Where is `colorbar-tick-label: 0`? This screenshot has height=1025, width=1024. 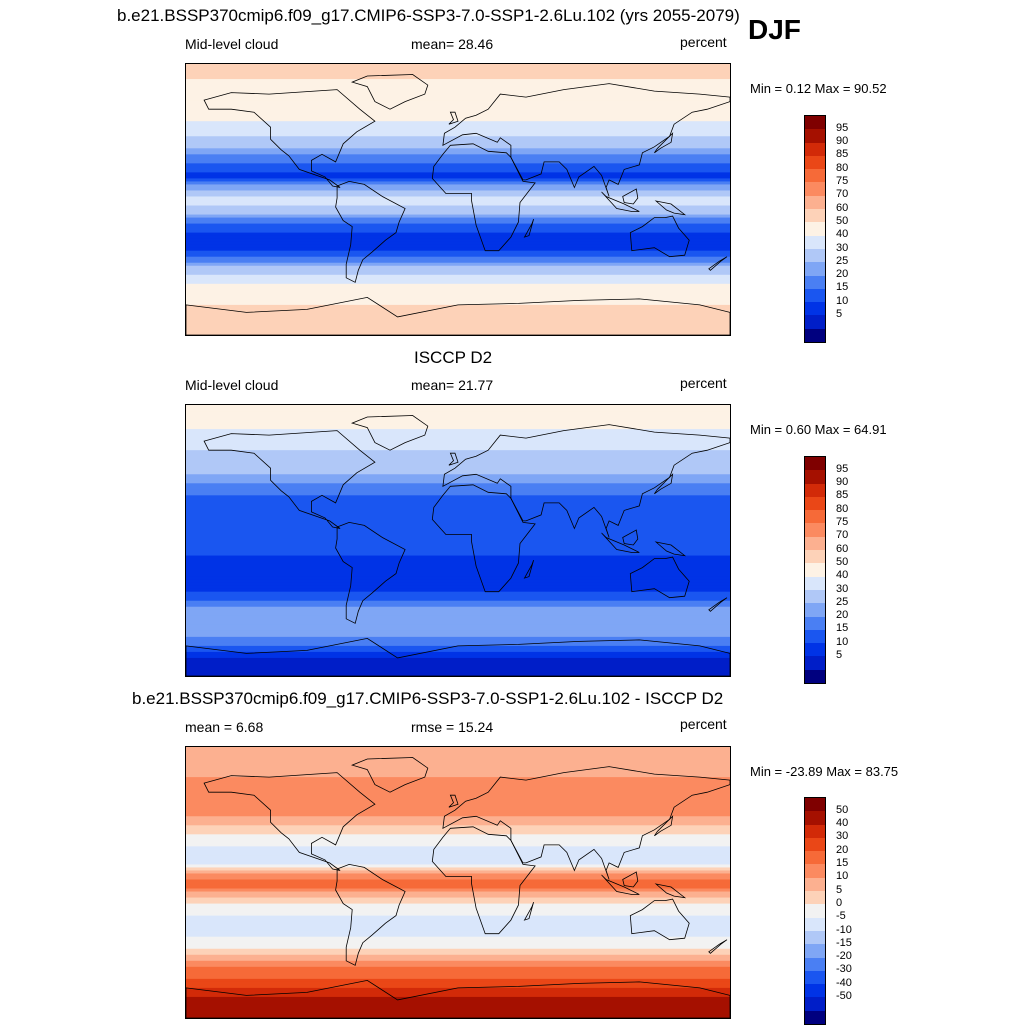 colorbar-tick-label: 0 is located at coordinates (839, 902).